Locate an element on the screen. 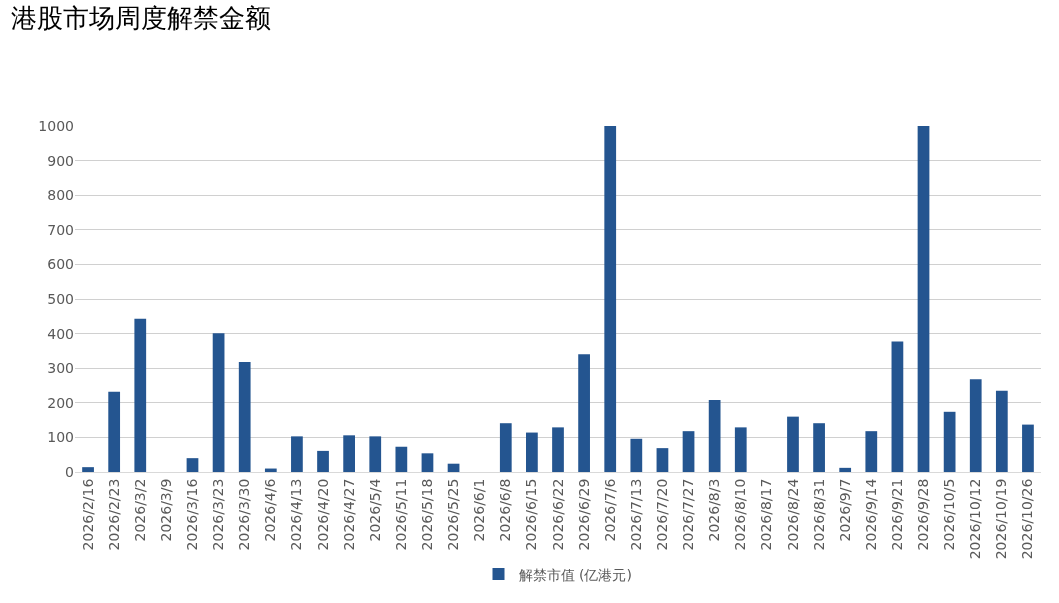  x-tick-label: 2026/7/20 is located at coordinates (661, 514).